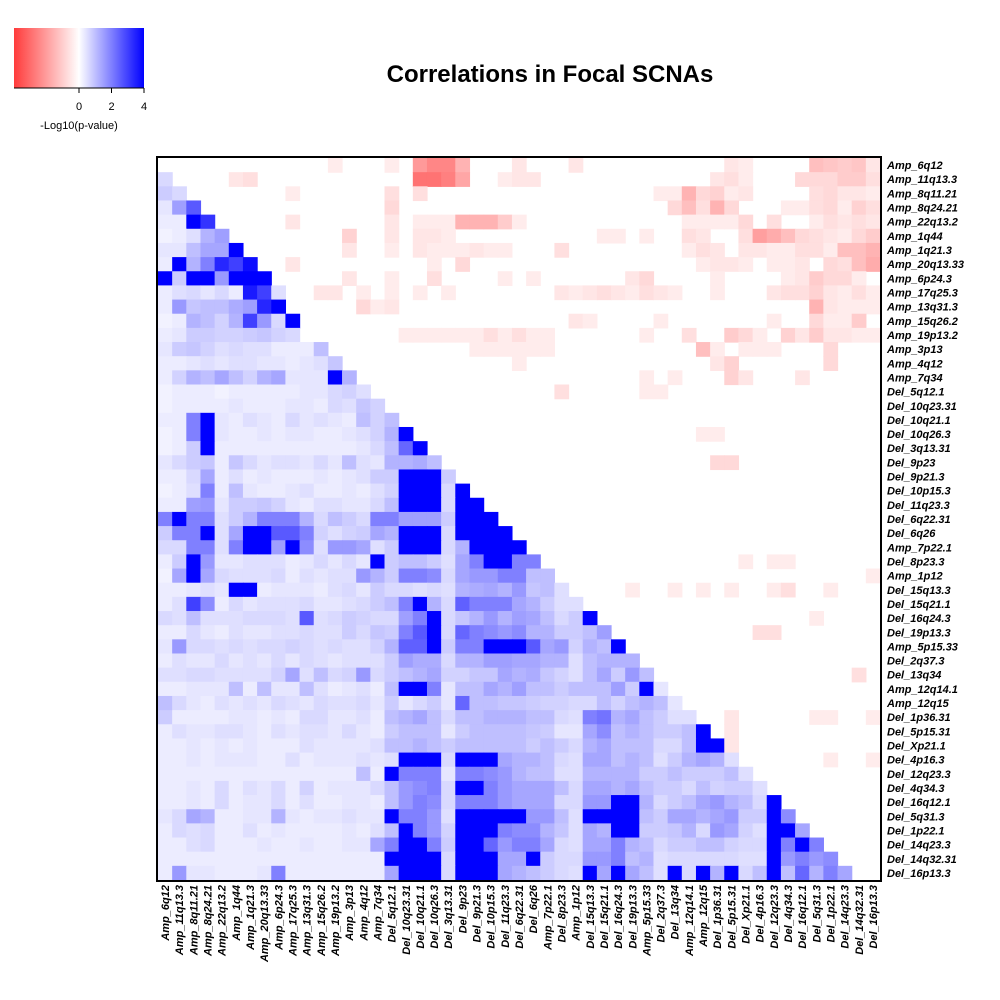 The height and width of the screenshot is (1000, 1000). What do you see at coordinates (914, 350) in the screenshot?
I see `row-label: Amp_3p13` at bounding box center [914, 350].